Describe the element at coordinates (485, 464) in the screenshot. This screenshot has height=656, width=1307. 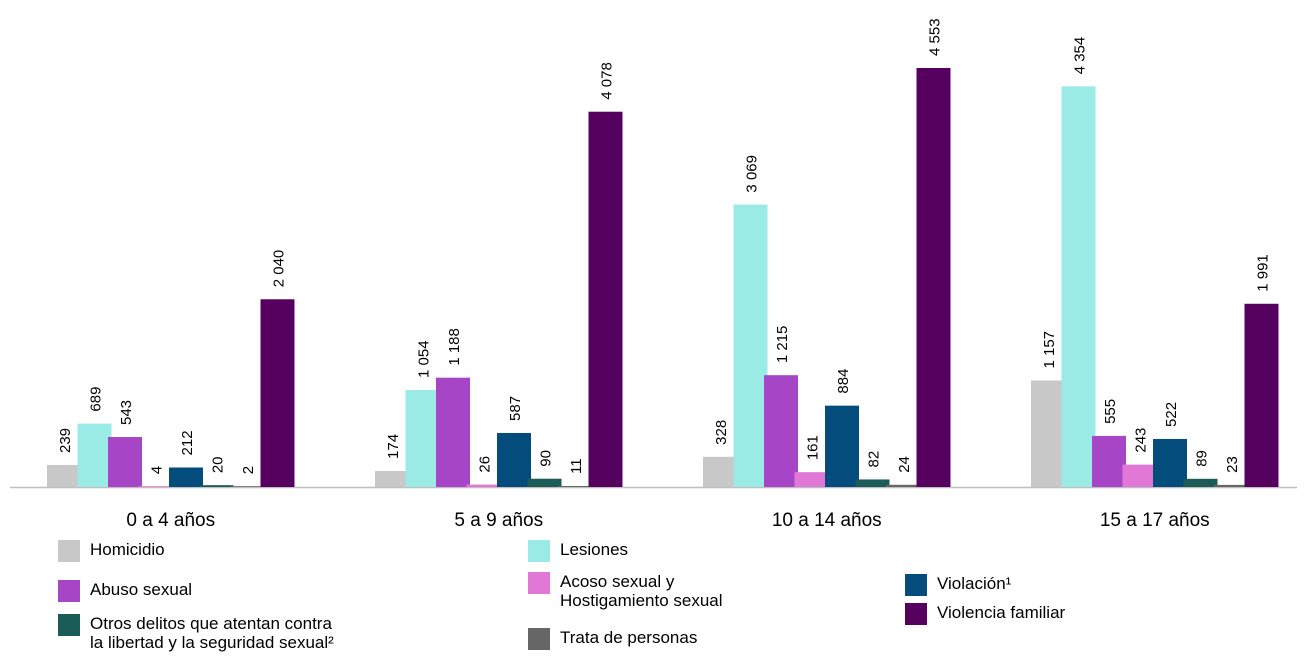
I see `data-label: 26` at that location.